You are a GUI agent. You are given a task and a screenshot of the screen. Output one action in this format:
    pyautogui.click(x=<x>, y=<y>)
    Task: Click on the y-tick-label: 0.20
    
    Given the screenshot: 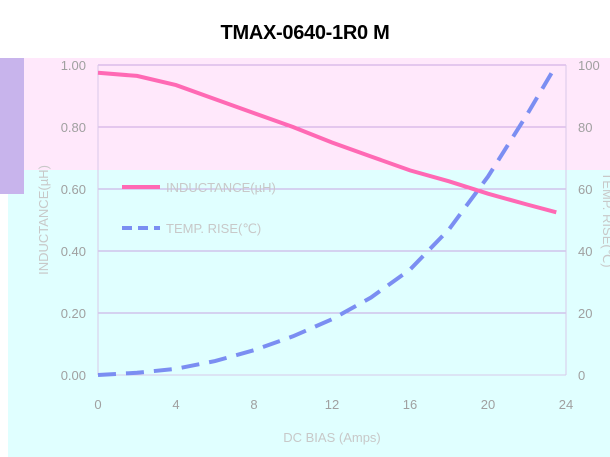 What is the action you would take?
    pyautogui.click(x=73, y=313)
    